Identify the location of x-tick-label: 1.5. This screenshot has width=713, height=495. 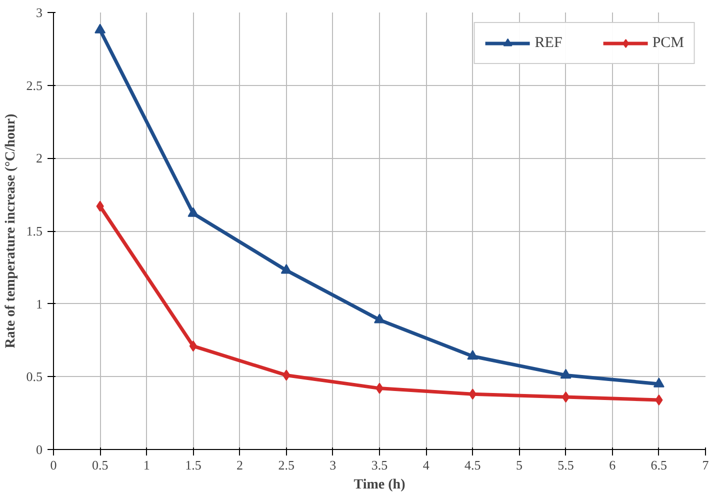
(193, 465).